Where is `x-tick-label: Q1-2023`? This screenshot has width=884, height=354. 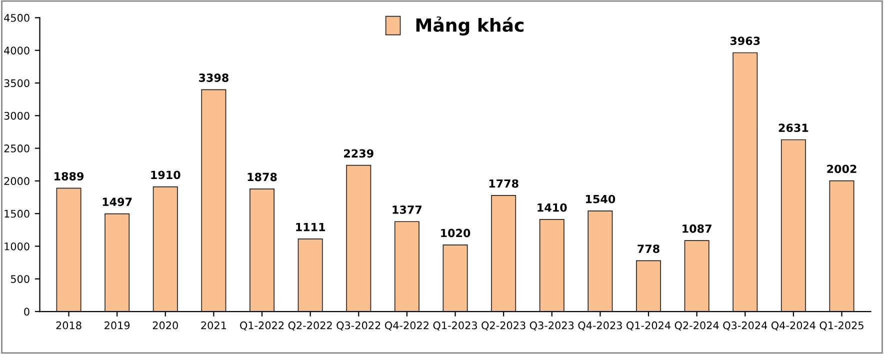
x-tick-label: Q1-2023 is located at coordinates (455, 325).